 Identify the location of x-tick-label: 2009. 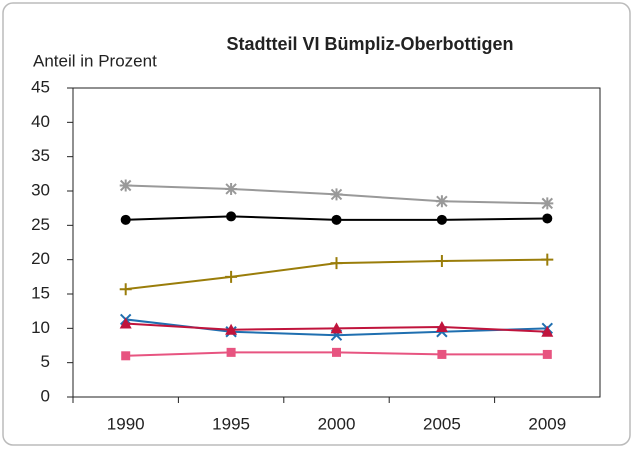
(547, 423).